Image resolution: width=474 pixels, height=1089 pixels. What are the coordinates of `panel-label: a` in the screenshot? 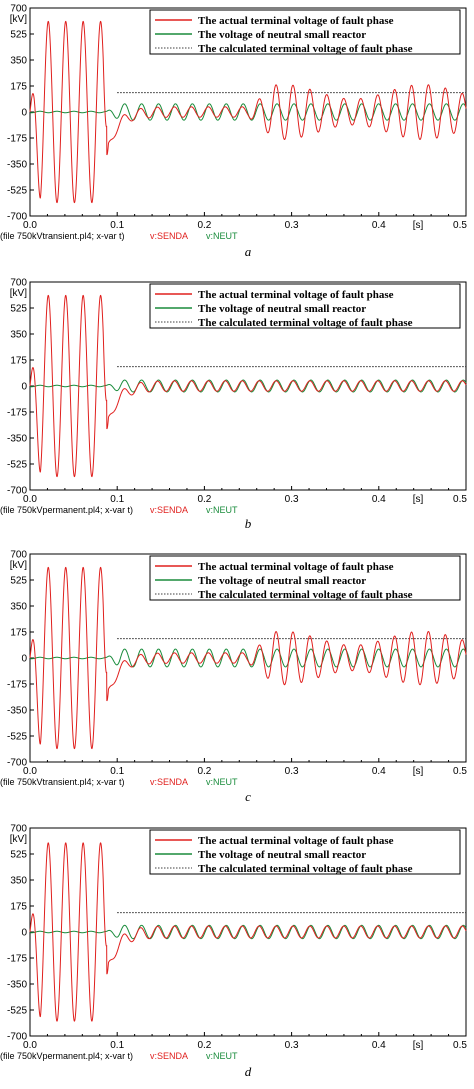 It's located at (248, 251).